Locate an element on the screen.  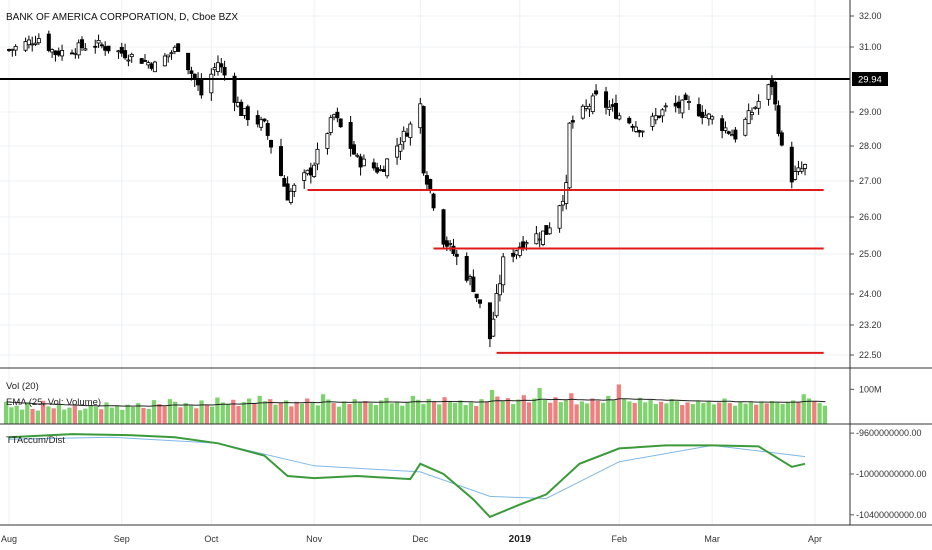
price-tick-label: 32.00 is located at coordinates (870, 16).